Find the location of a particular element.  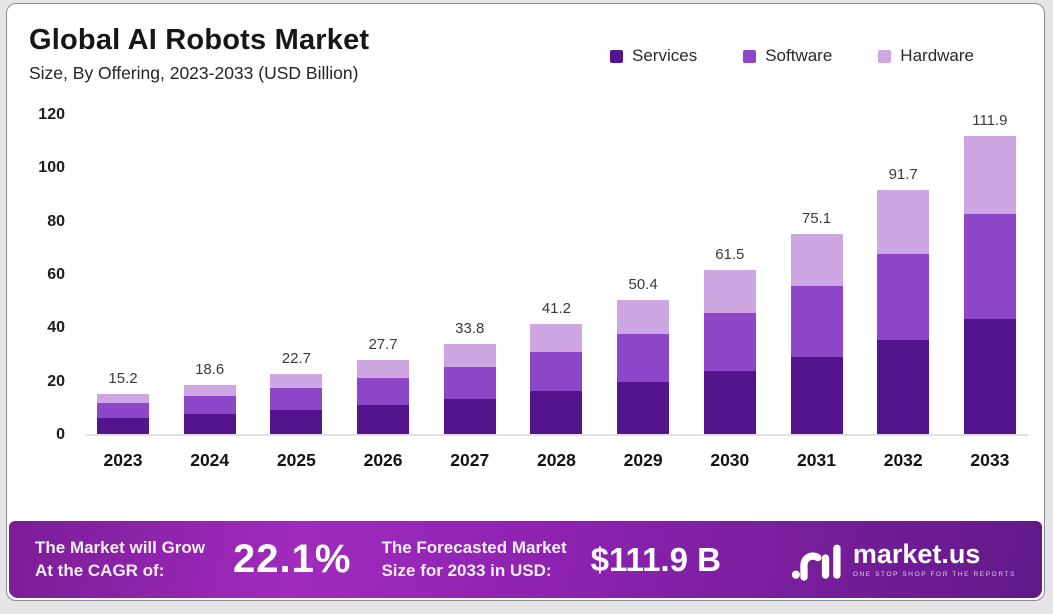

bar-2027: 33.8 is located at coordinates (469, 376).